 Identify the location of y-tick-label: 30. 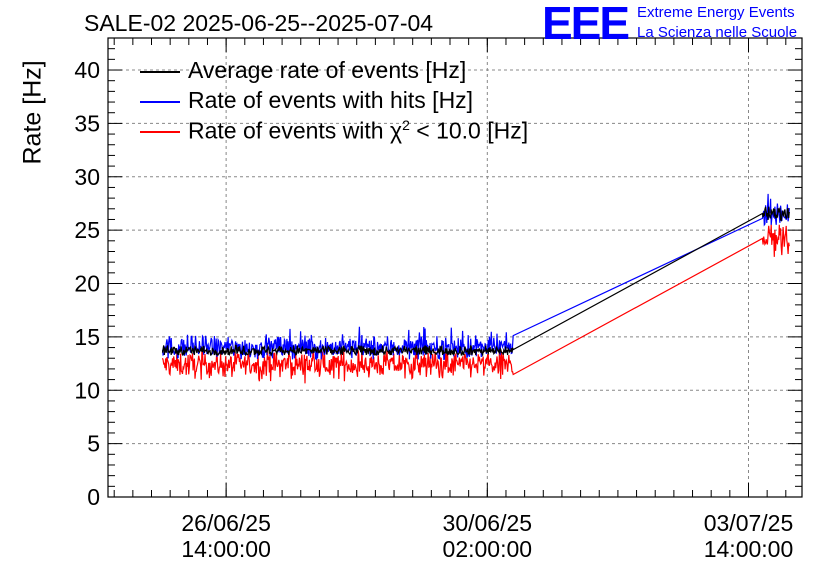
(87, 177).